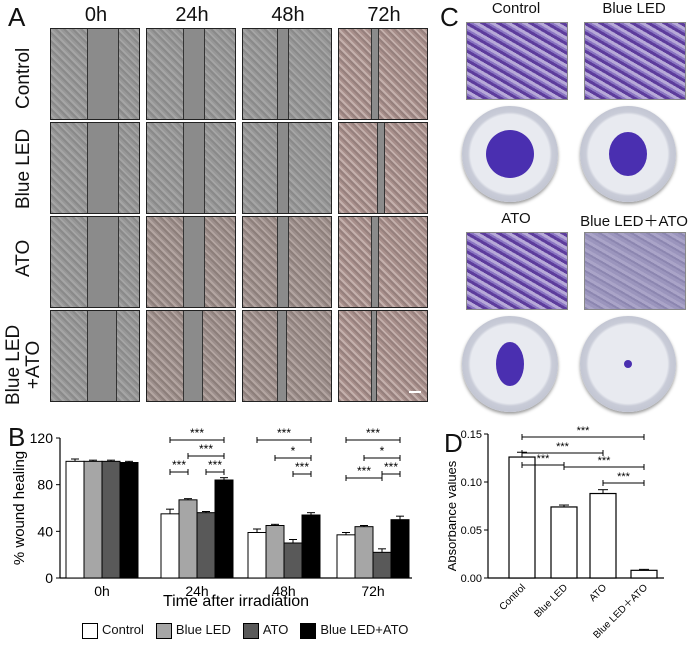 Image resolution: width=694 pixels, height=651 pixels. Describe the element at coordinates (516, 218) in the screenshot. I see `transwell-label-ato: ATO` at that location.